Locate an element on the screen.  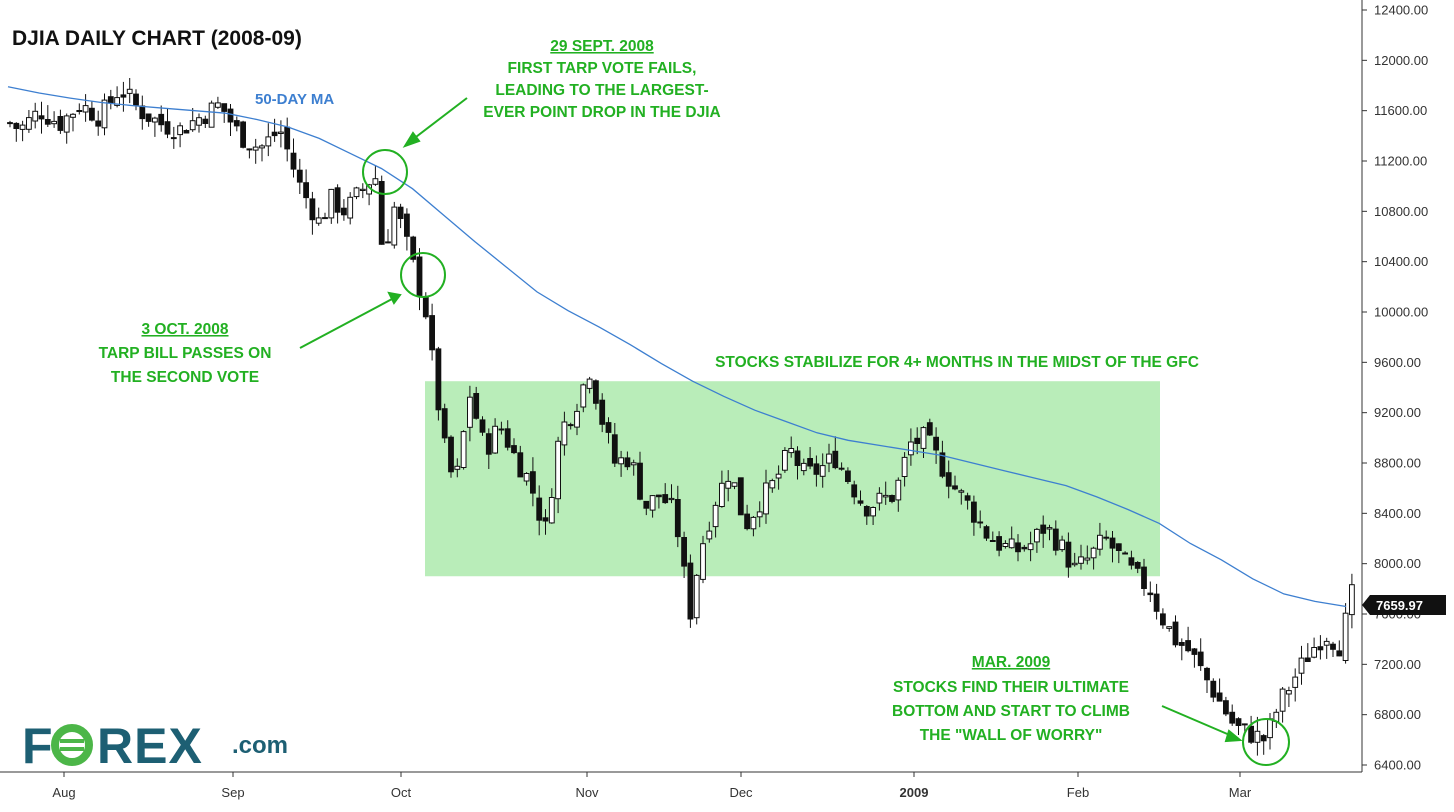
annotation-text: TARP BILL PASSES ON is located at coordinates (185, 353).